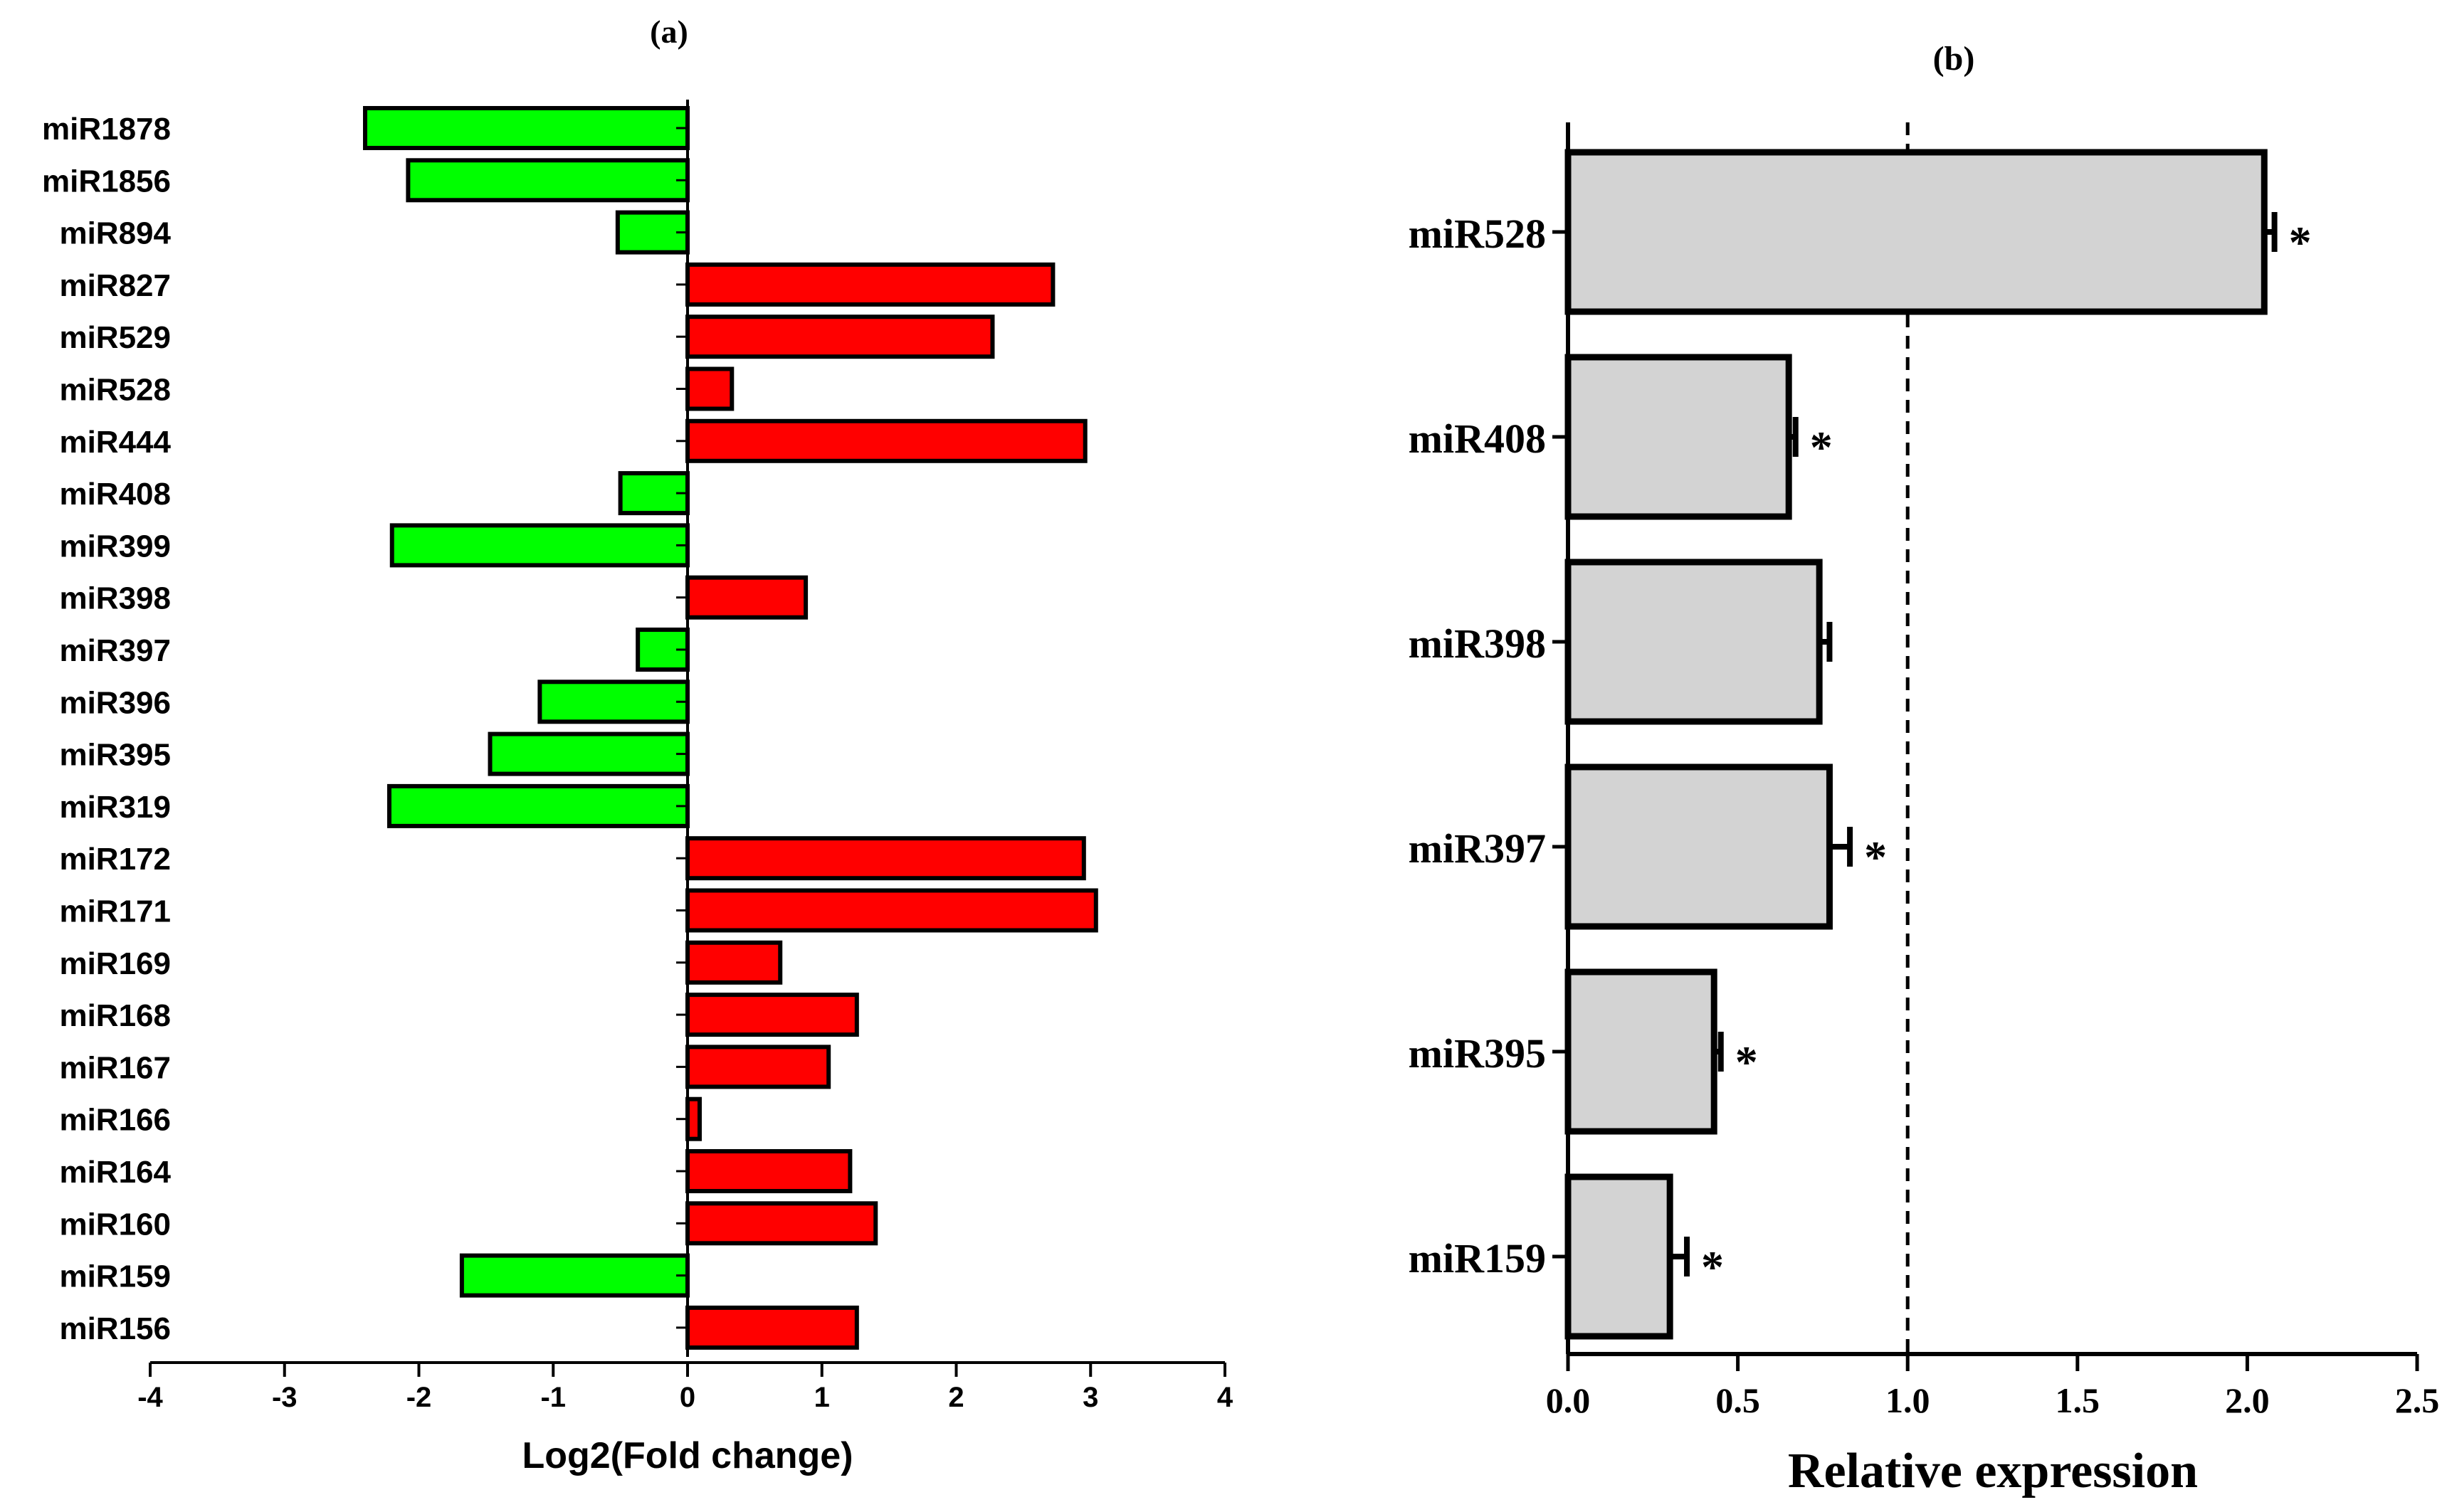 This screenshot has height=1512, width=2452. Describe the element at coordinates (840, 336) in the screenshot. I see `bar-miR529` at that location.